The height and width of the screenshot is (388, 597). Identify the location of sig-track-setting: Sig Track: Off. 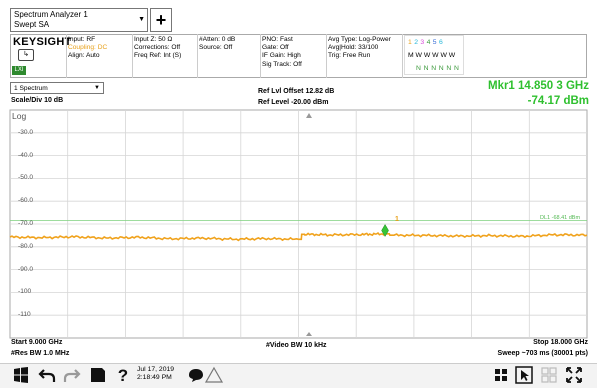
(282, 64).